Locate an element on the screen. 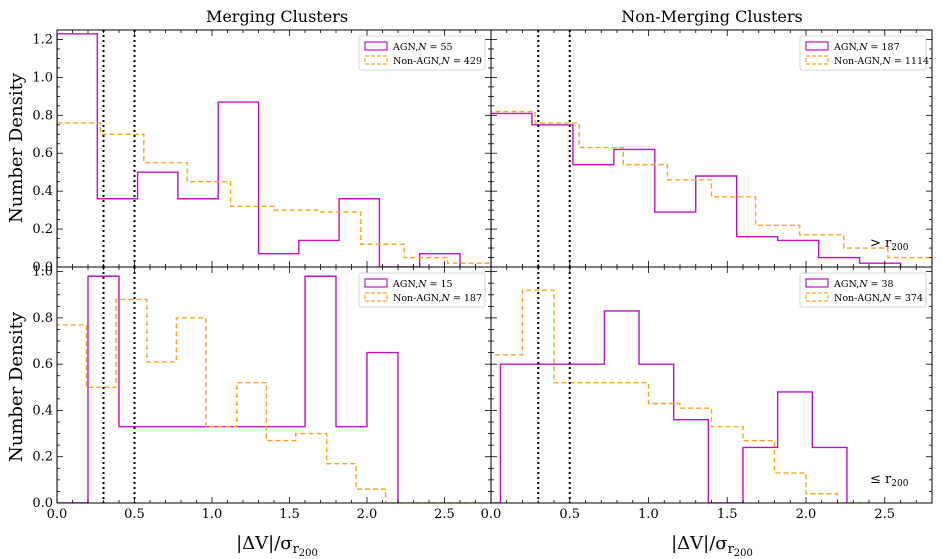  xlabel-right-subsub: 200 is located at coordinates (743, 553).